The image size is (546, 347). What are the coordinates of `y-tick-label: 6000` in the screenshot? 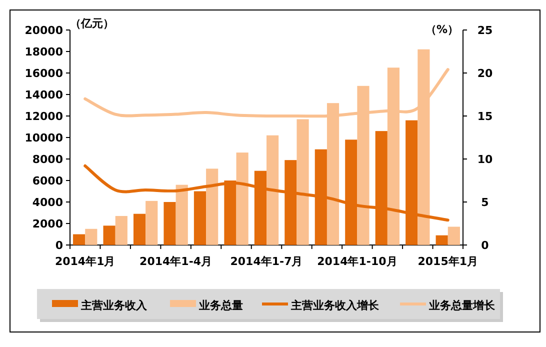 It's located at (48, 181).